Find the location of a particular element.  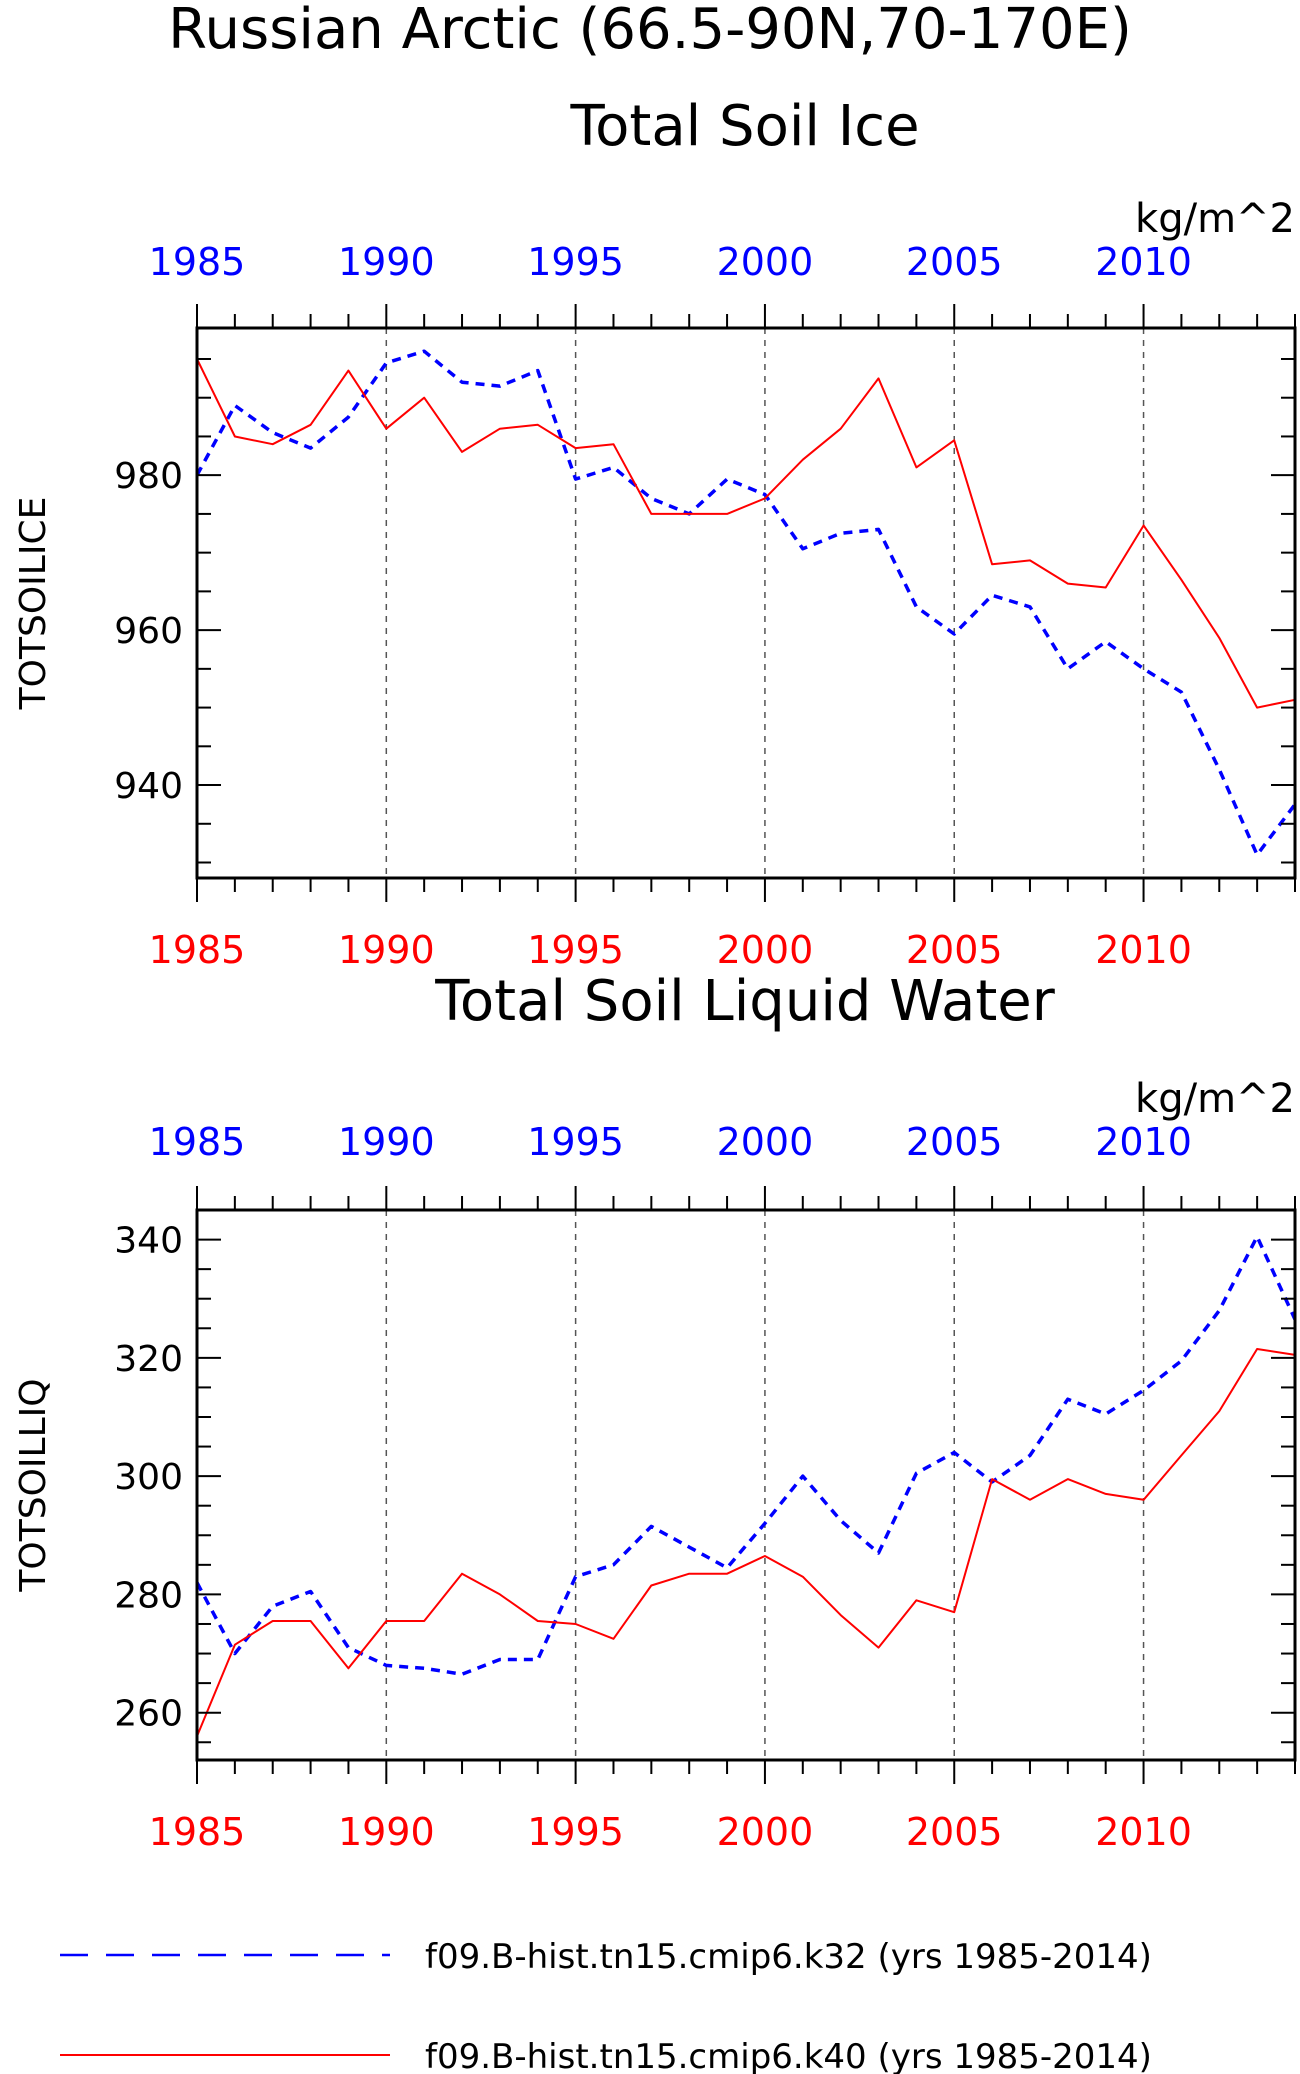

y-tick-label: 980 is located at coordinates (148, 476).